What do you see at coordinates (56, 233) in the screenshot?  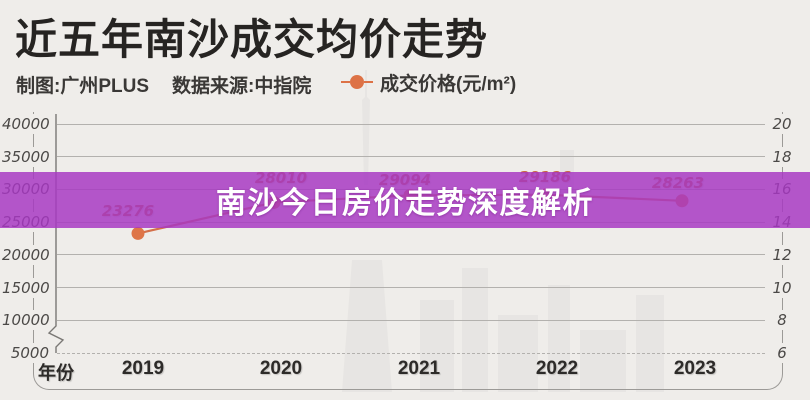 I see `y-axis-line` at bounding box center [56, 233].